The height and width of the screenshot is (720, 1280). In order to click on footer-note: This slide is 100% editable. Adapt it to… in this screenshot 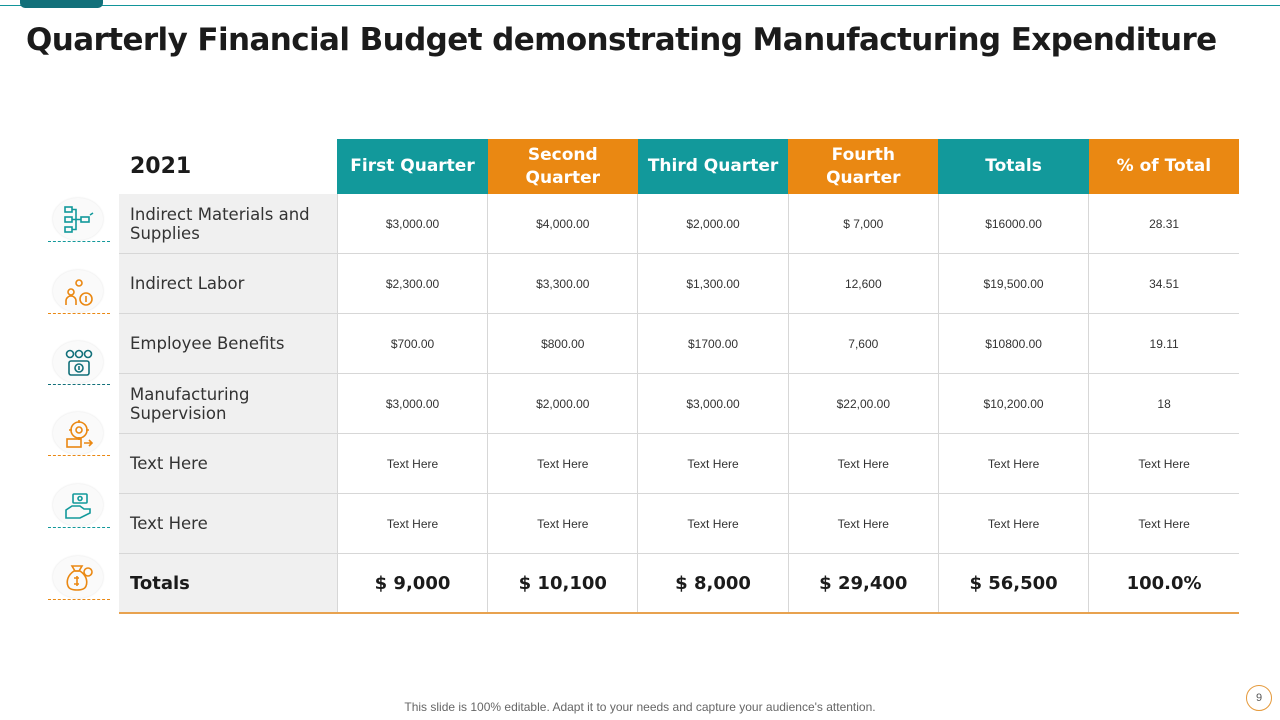, I will do `click(640, 707)`.